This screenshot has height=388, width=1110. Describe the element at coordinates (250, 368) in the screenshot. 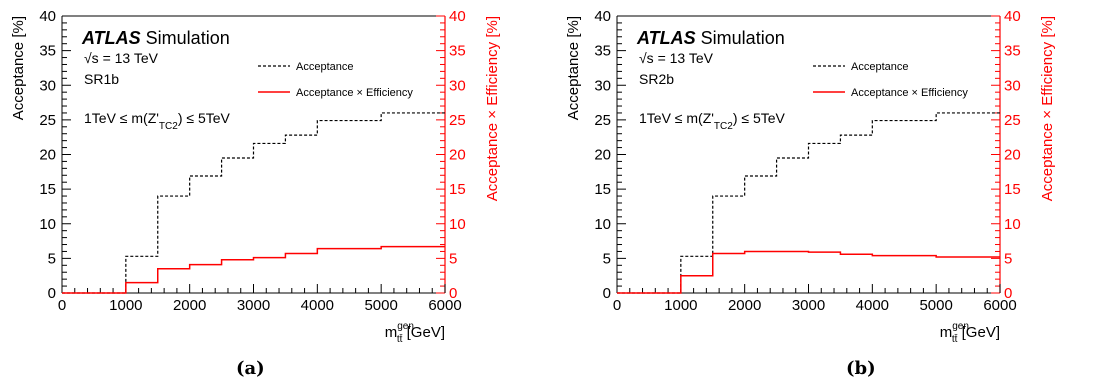

I see `caption-a: (a)` at that location.